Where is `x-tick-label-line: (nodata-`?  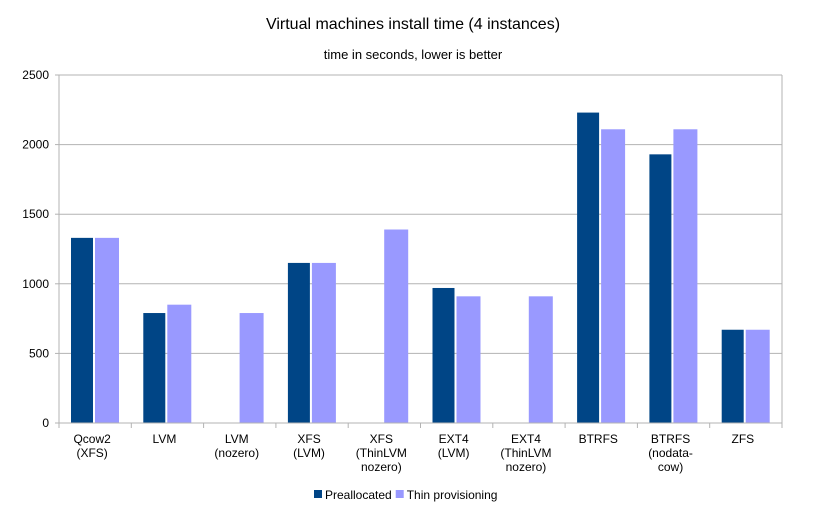 x-tick-label-line: (nodata- is located at coordinates (670, 453).